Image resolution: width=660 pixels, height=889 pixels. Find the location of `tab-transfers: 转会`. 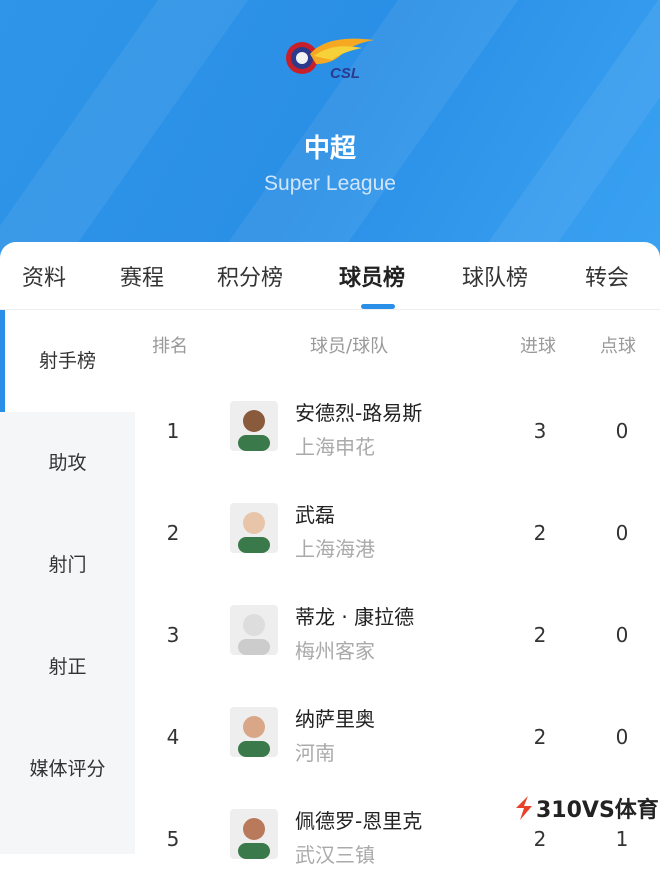

tab-transfers: 转会 is located at coordinates (607, 278).